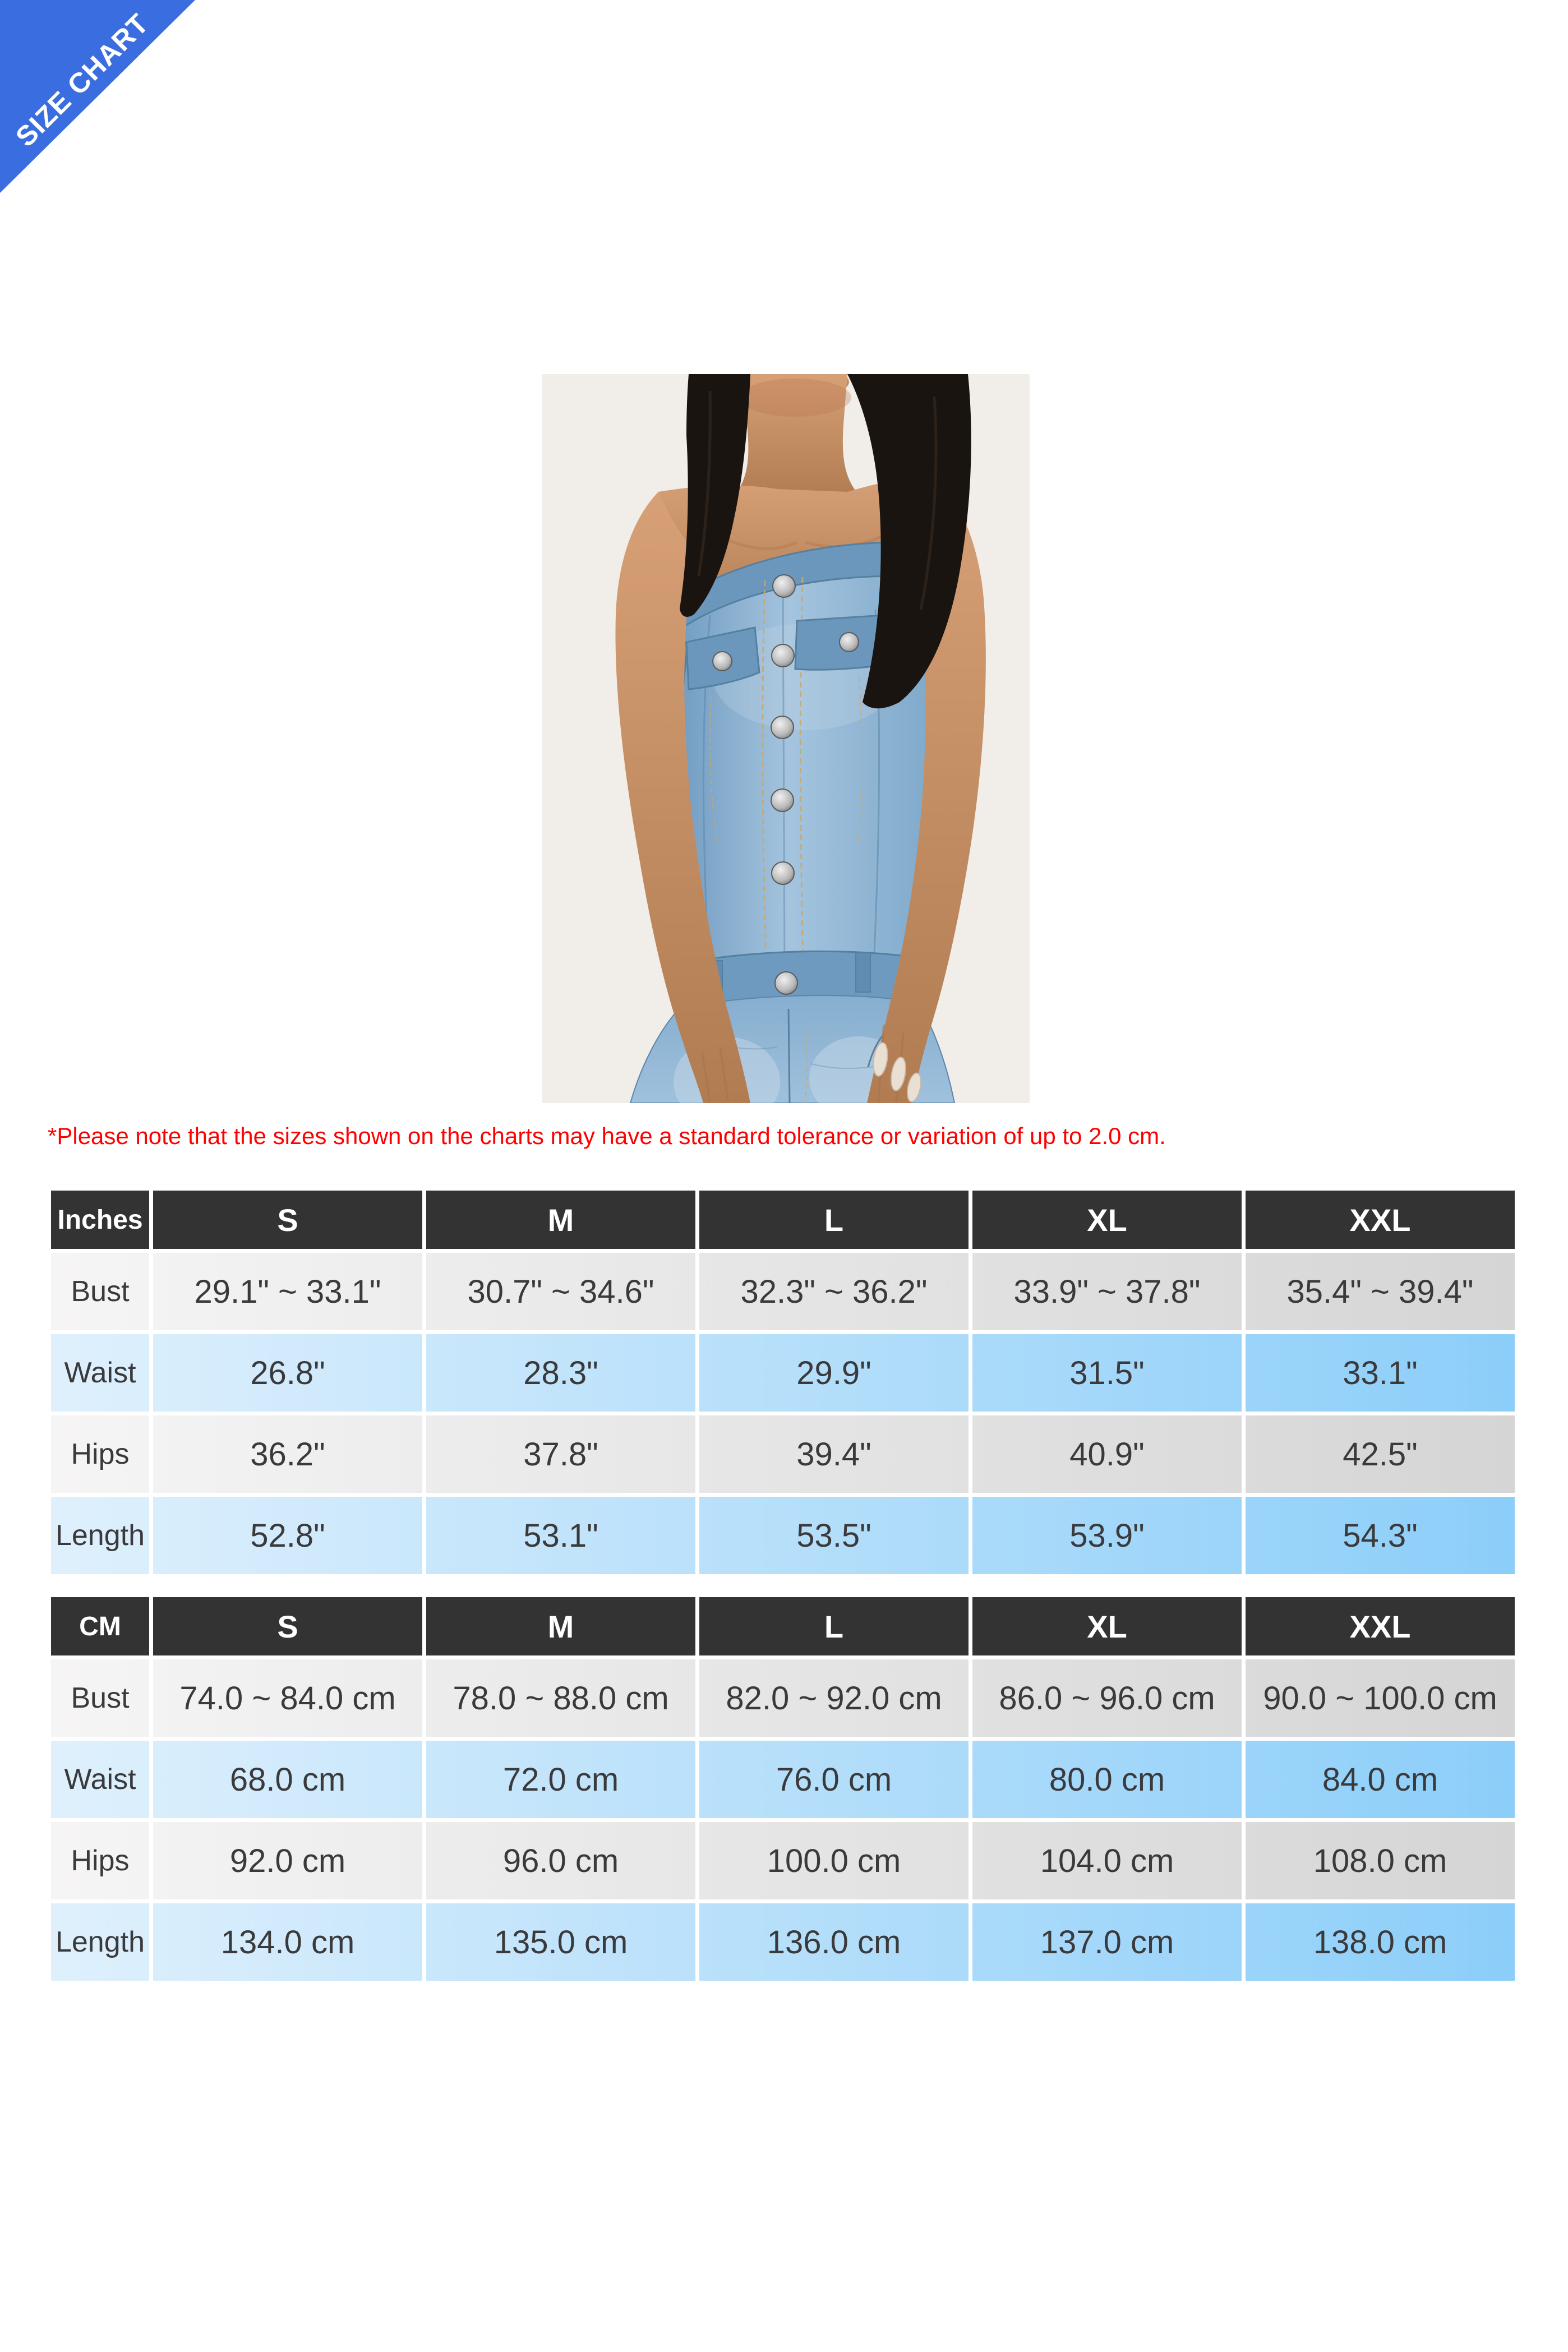  I want to click on product-photo-illustration, so click(786, 746).